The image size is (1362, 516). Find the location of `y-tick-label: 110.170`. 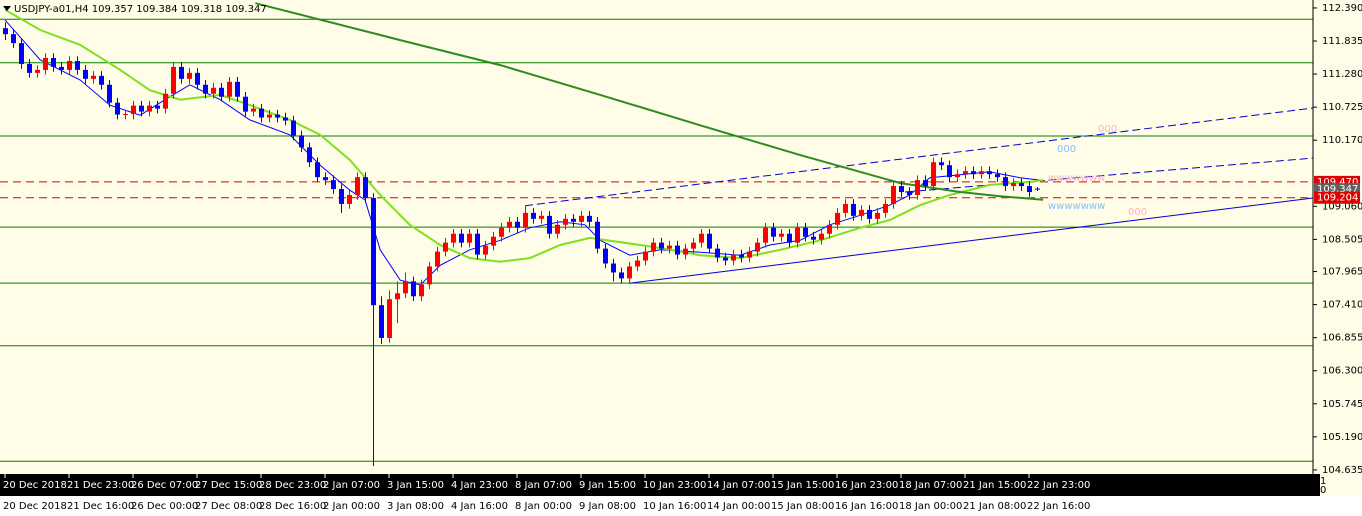

y-tick-label: 110.170 is located at coordinates (1342, 140).